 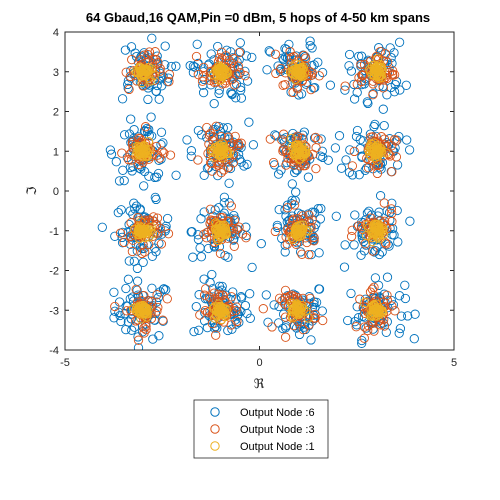 I want to click on y-axis-label: ℑ, so click(x=32, y=190).